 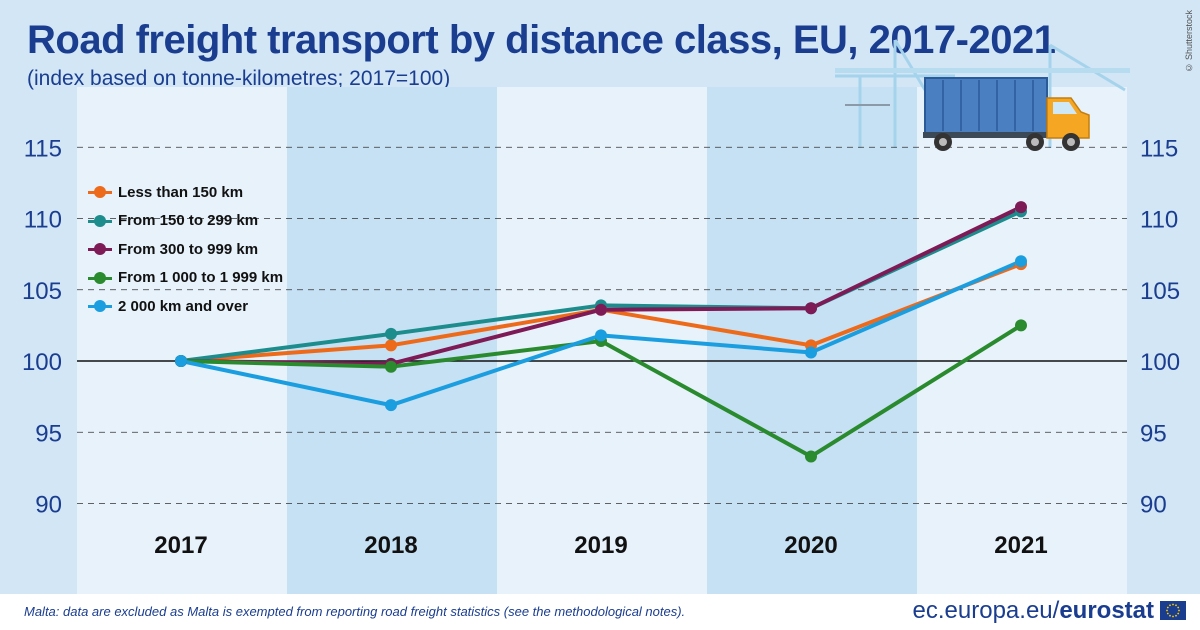 What do you see at coordinates (1159, 220) in the screenshot?
I see `y-tick-label-right: 110` at bounding box center [1159, 220].